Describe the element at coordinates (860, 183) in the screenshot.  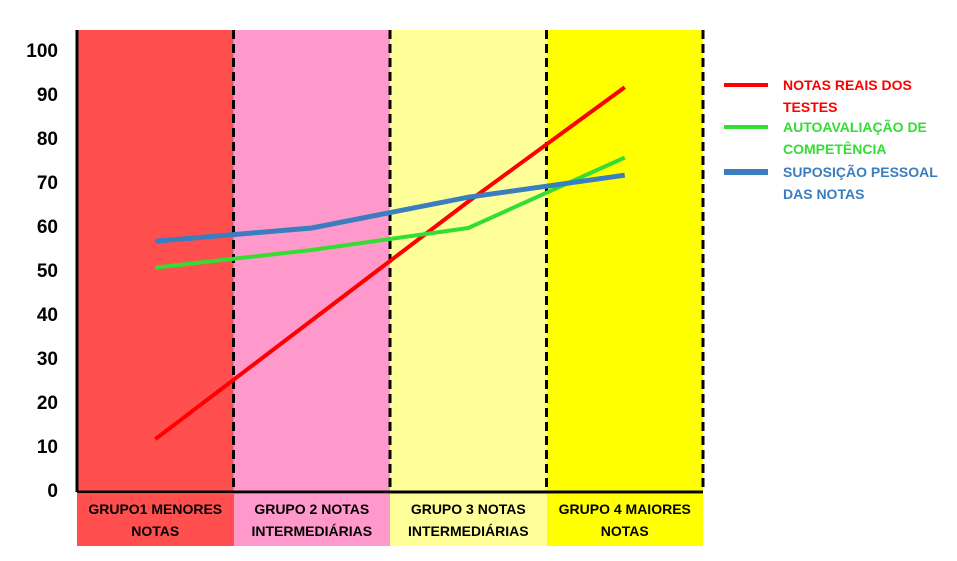
I see `legend-label: SUPOSIÇÃO PESSOAL DAS NOTAS` at that location.